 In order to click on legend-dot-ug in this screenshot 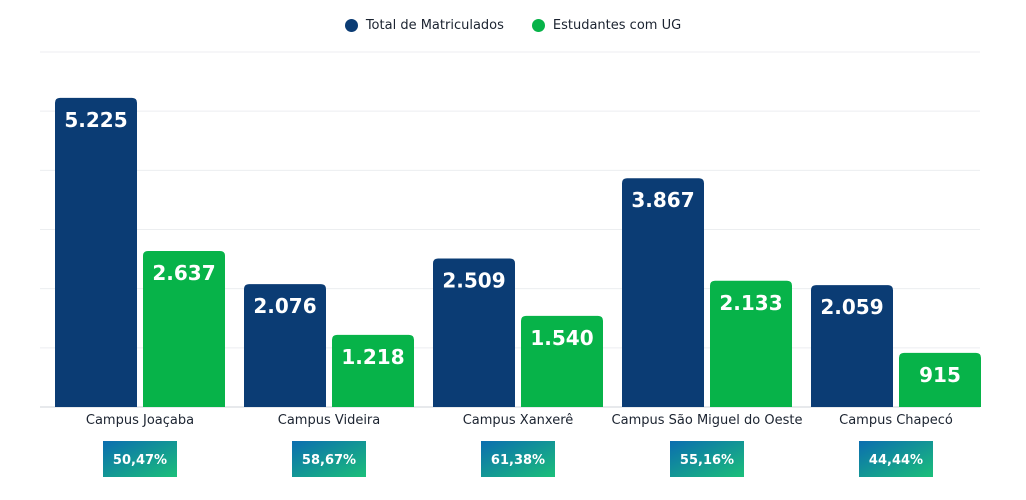, I will do `click(538, 25)`.